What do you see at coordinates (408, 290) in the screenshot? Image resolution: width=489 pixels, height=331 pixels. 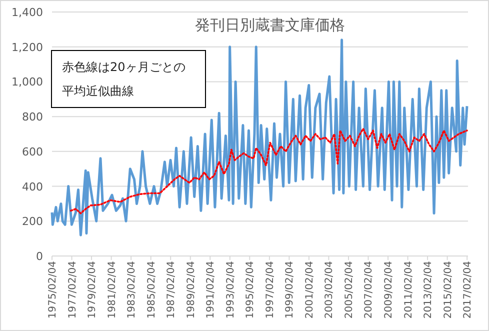 I see `x-tick-label: 2011/02/04` at bounding box center [408, 290].